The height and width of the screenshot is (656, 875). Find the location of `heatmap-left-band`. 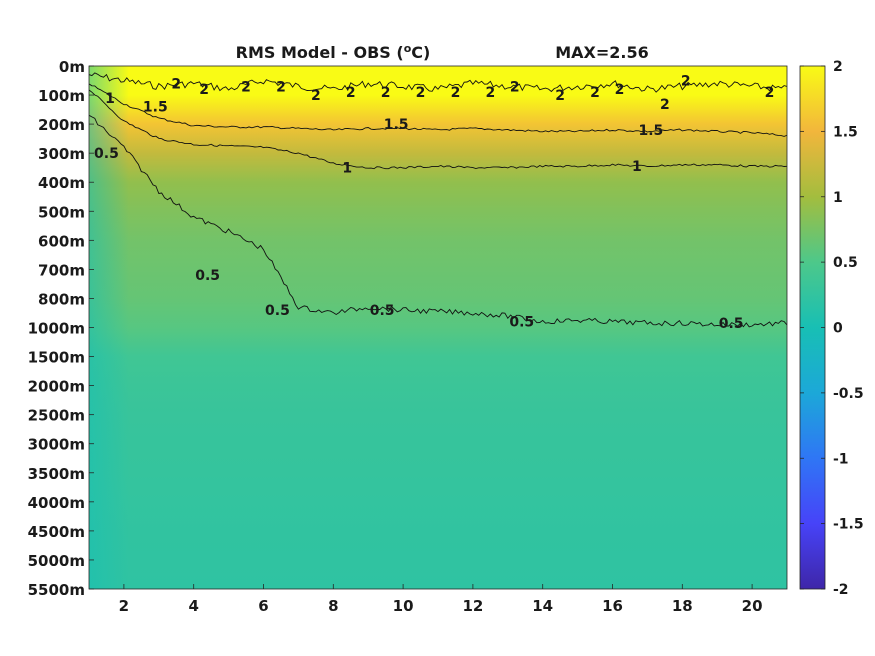

heatmap-left-band is located at coordinates (109, 327).